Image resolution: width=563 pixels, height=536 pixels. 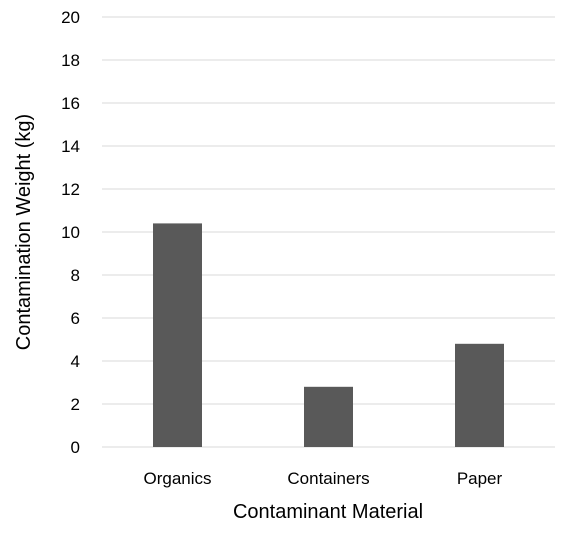 I want to click on x-tick-label-organics: Organics, so click(x=177, y=478).